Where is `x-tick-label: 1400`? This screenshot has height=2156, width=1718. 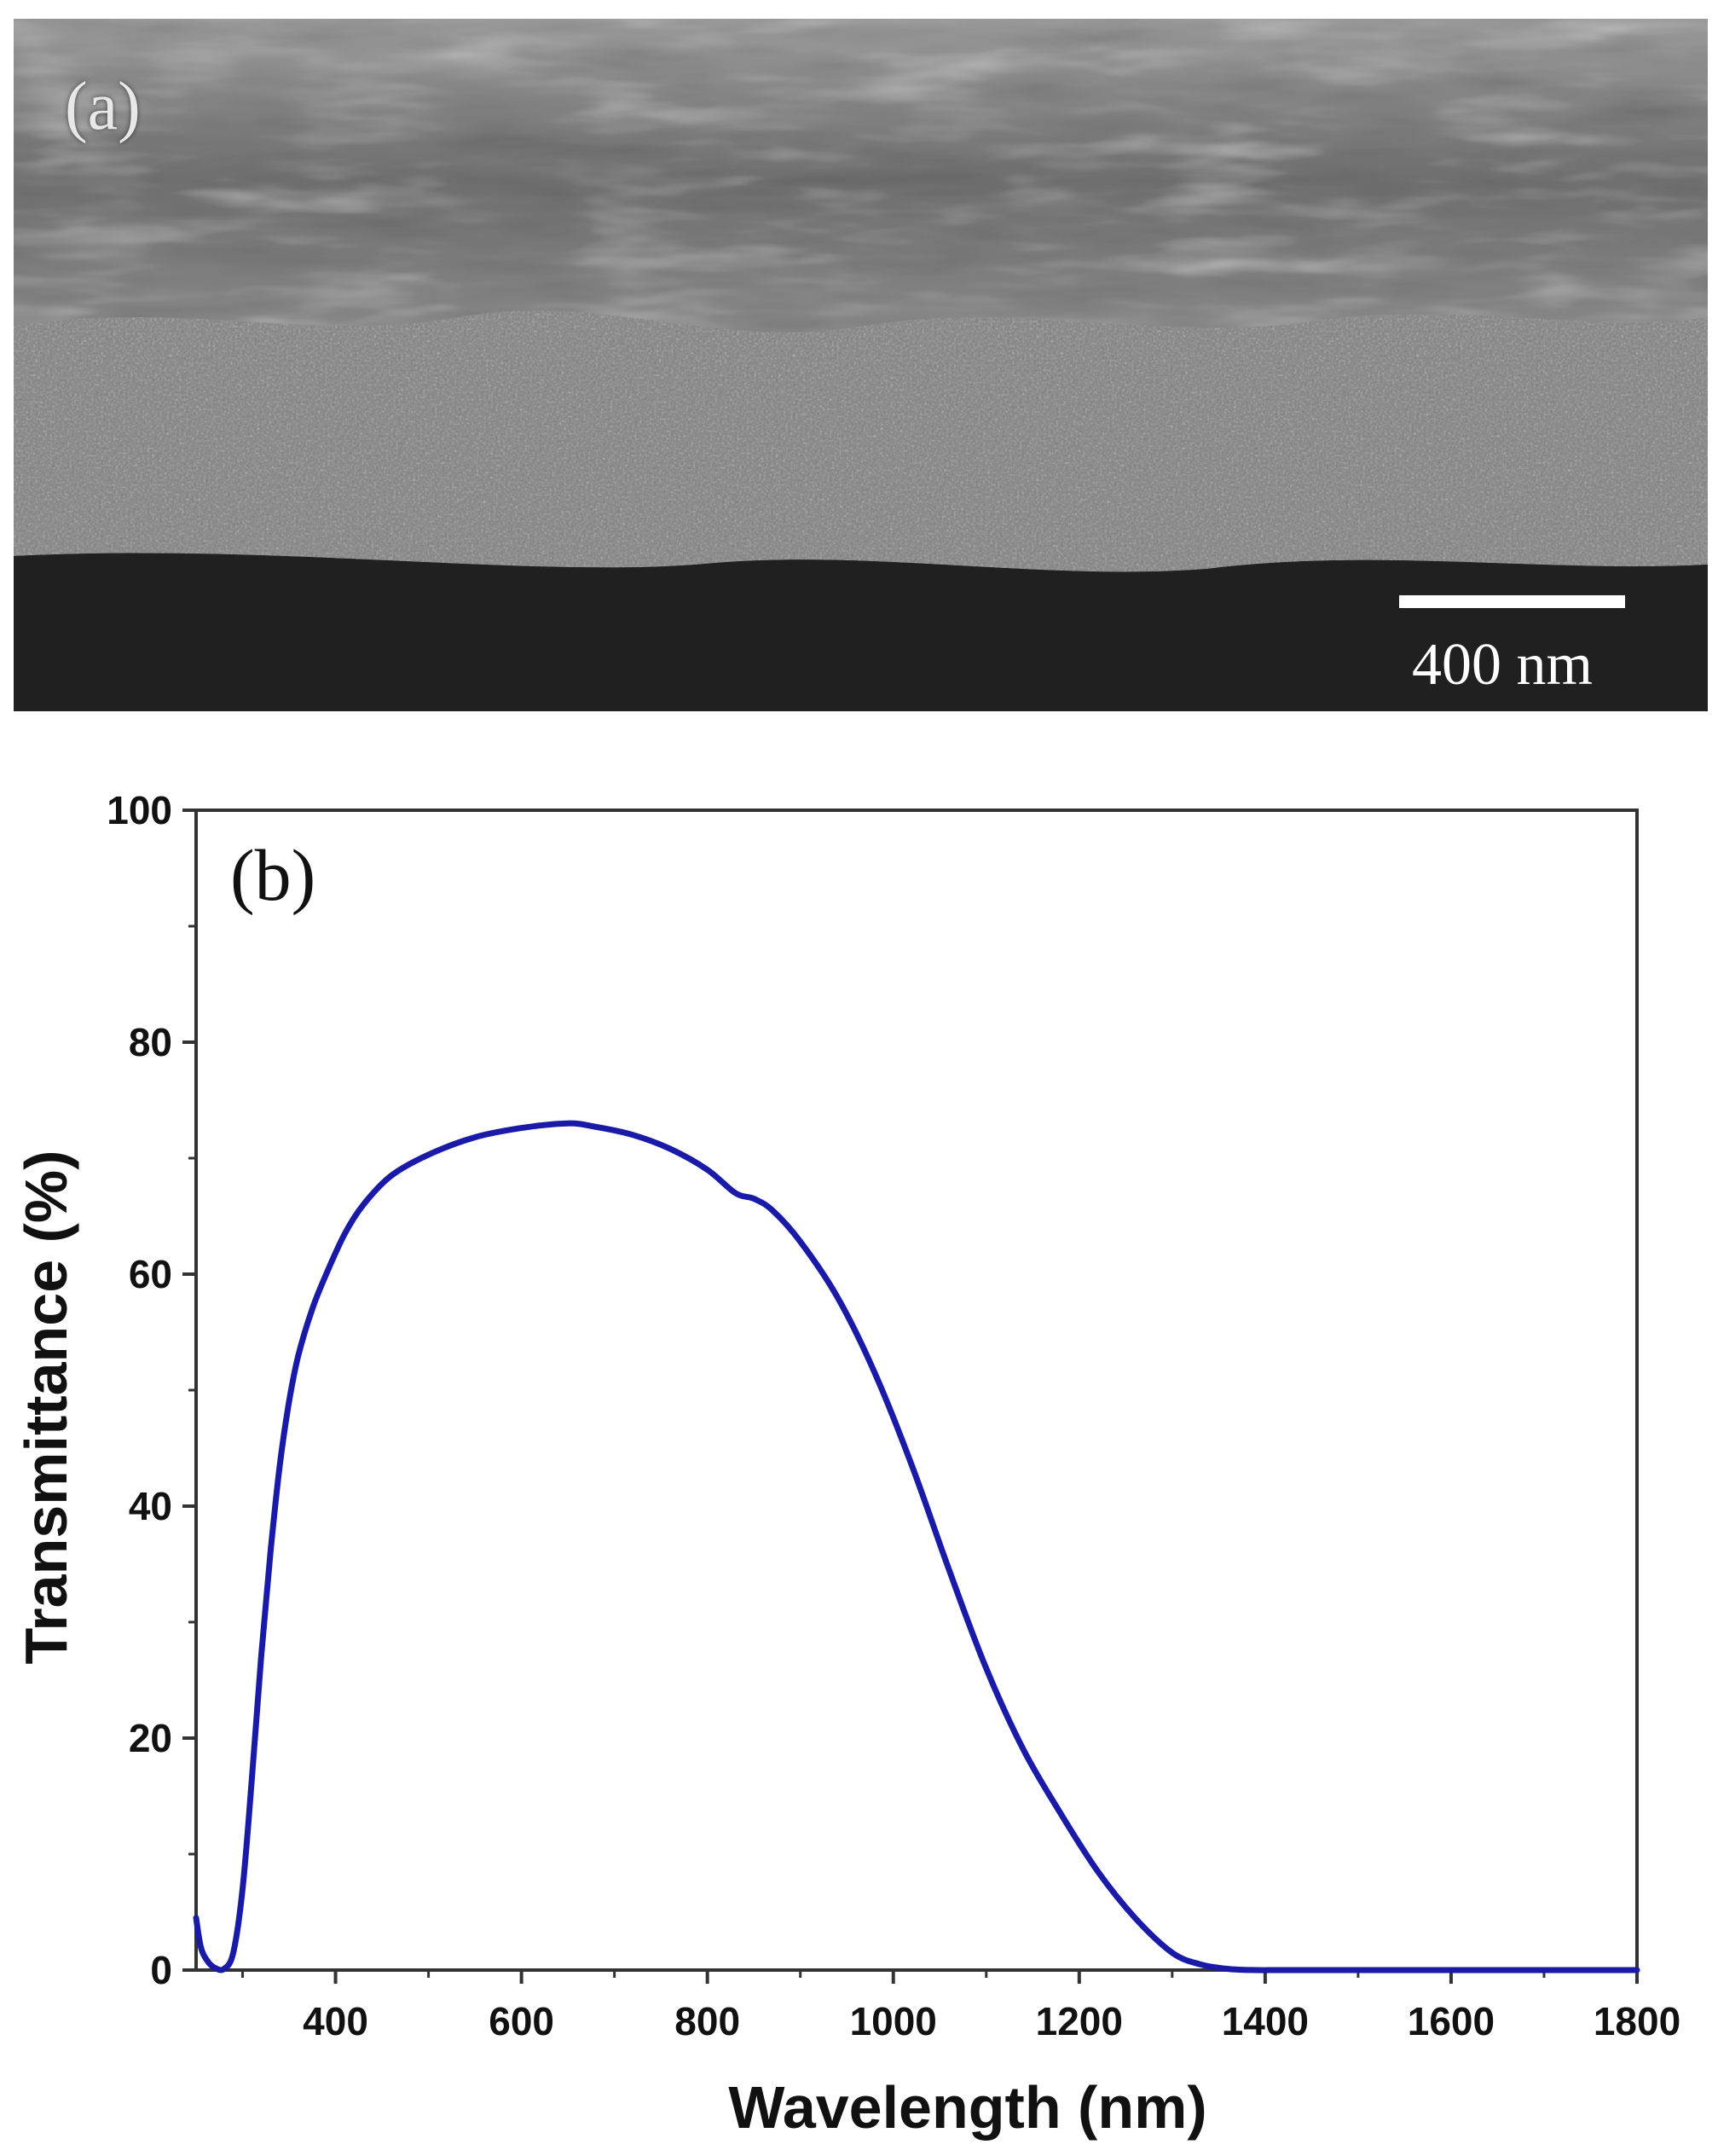 x-tick-label: 1400 is located at coordinates (1265, 2021).